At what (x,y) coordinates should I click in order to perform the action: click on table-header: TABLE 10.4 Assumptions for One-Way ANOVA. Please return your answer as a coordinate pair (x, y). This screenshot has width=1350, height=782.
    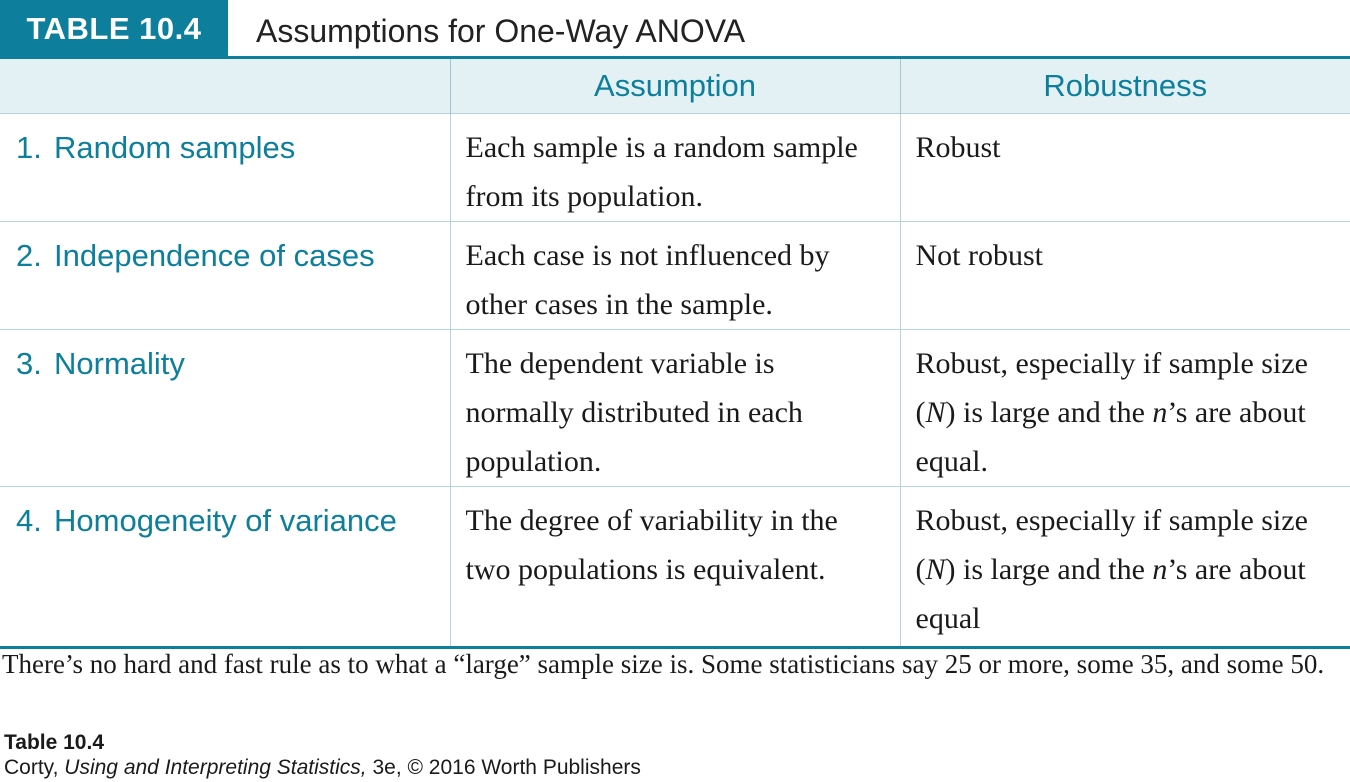
    Looking at the image, I should click on (675, 29).